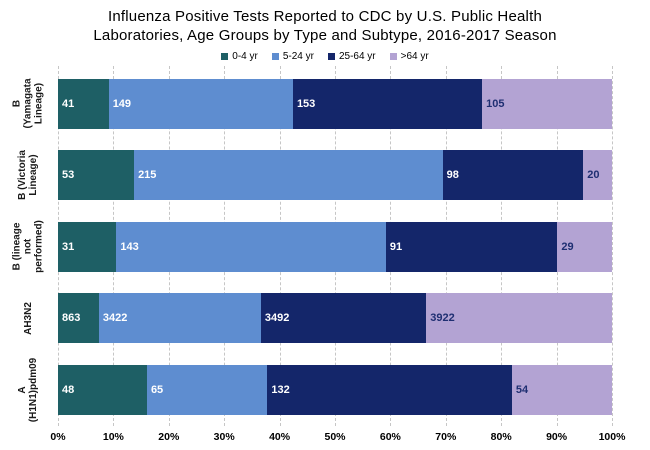 Image resolution: width=650 pixels, height=450 pixels. I want to click on bar-value-label: 132, so click(280, 389).